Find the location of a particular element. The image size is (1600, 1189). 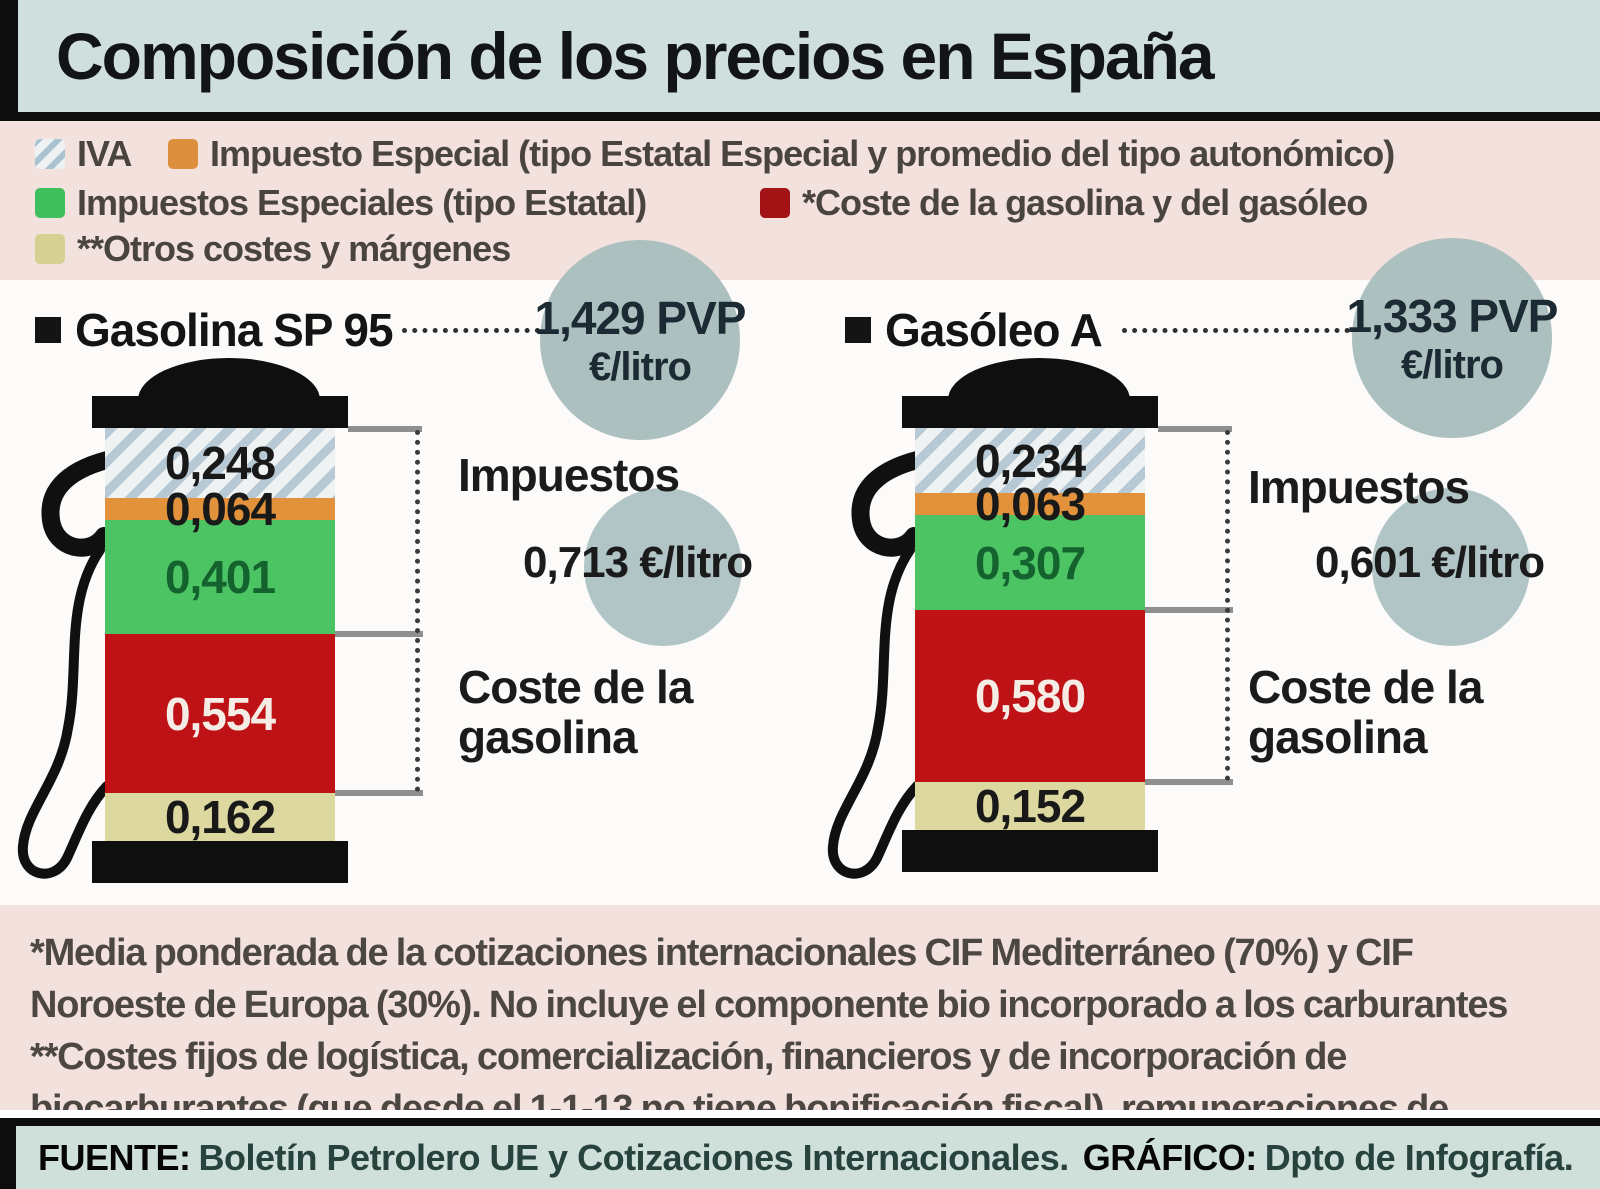

pvp-value-gasolina: 1,429 PVP is located at coordinates (640, 317).